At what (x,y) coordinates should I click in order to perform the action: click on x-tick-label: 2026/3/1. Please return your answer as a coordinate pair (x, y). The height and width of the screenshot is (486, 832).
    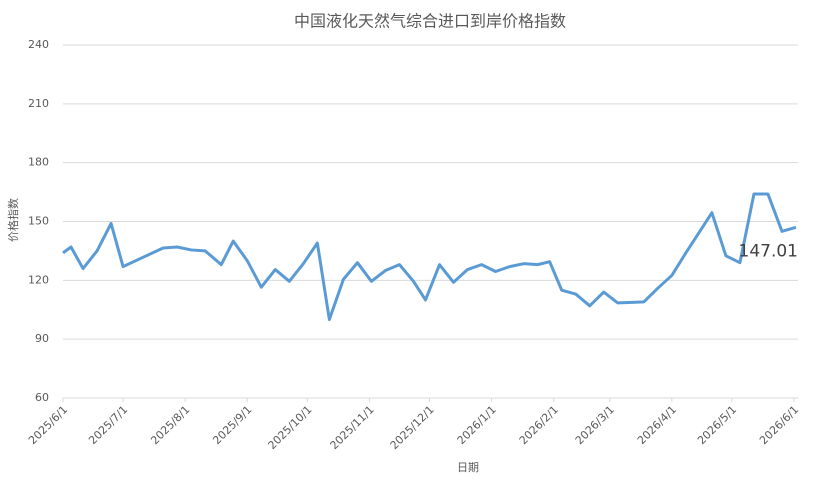
    Looking at the image, I should click on (595, 425).